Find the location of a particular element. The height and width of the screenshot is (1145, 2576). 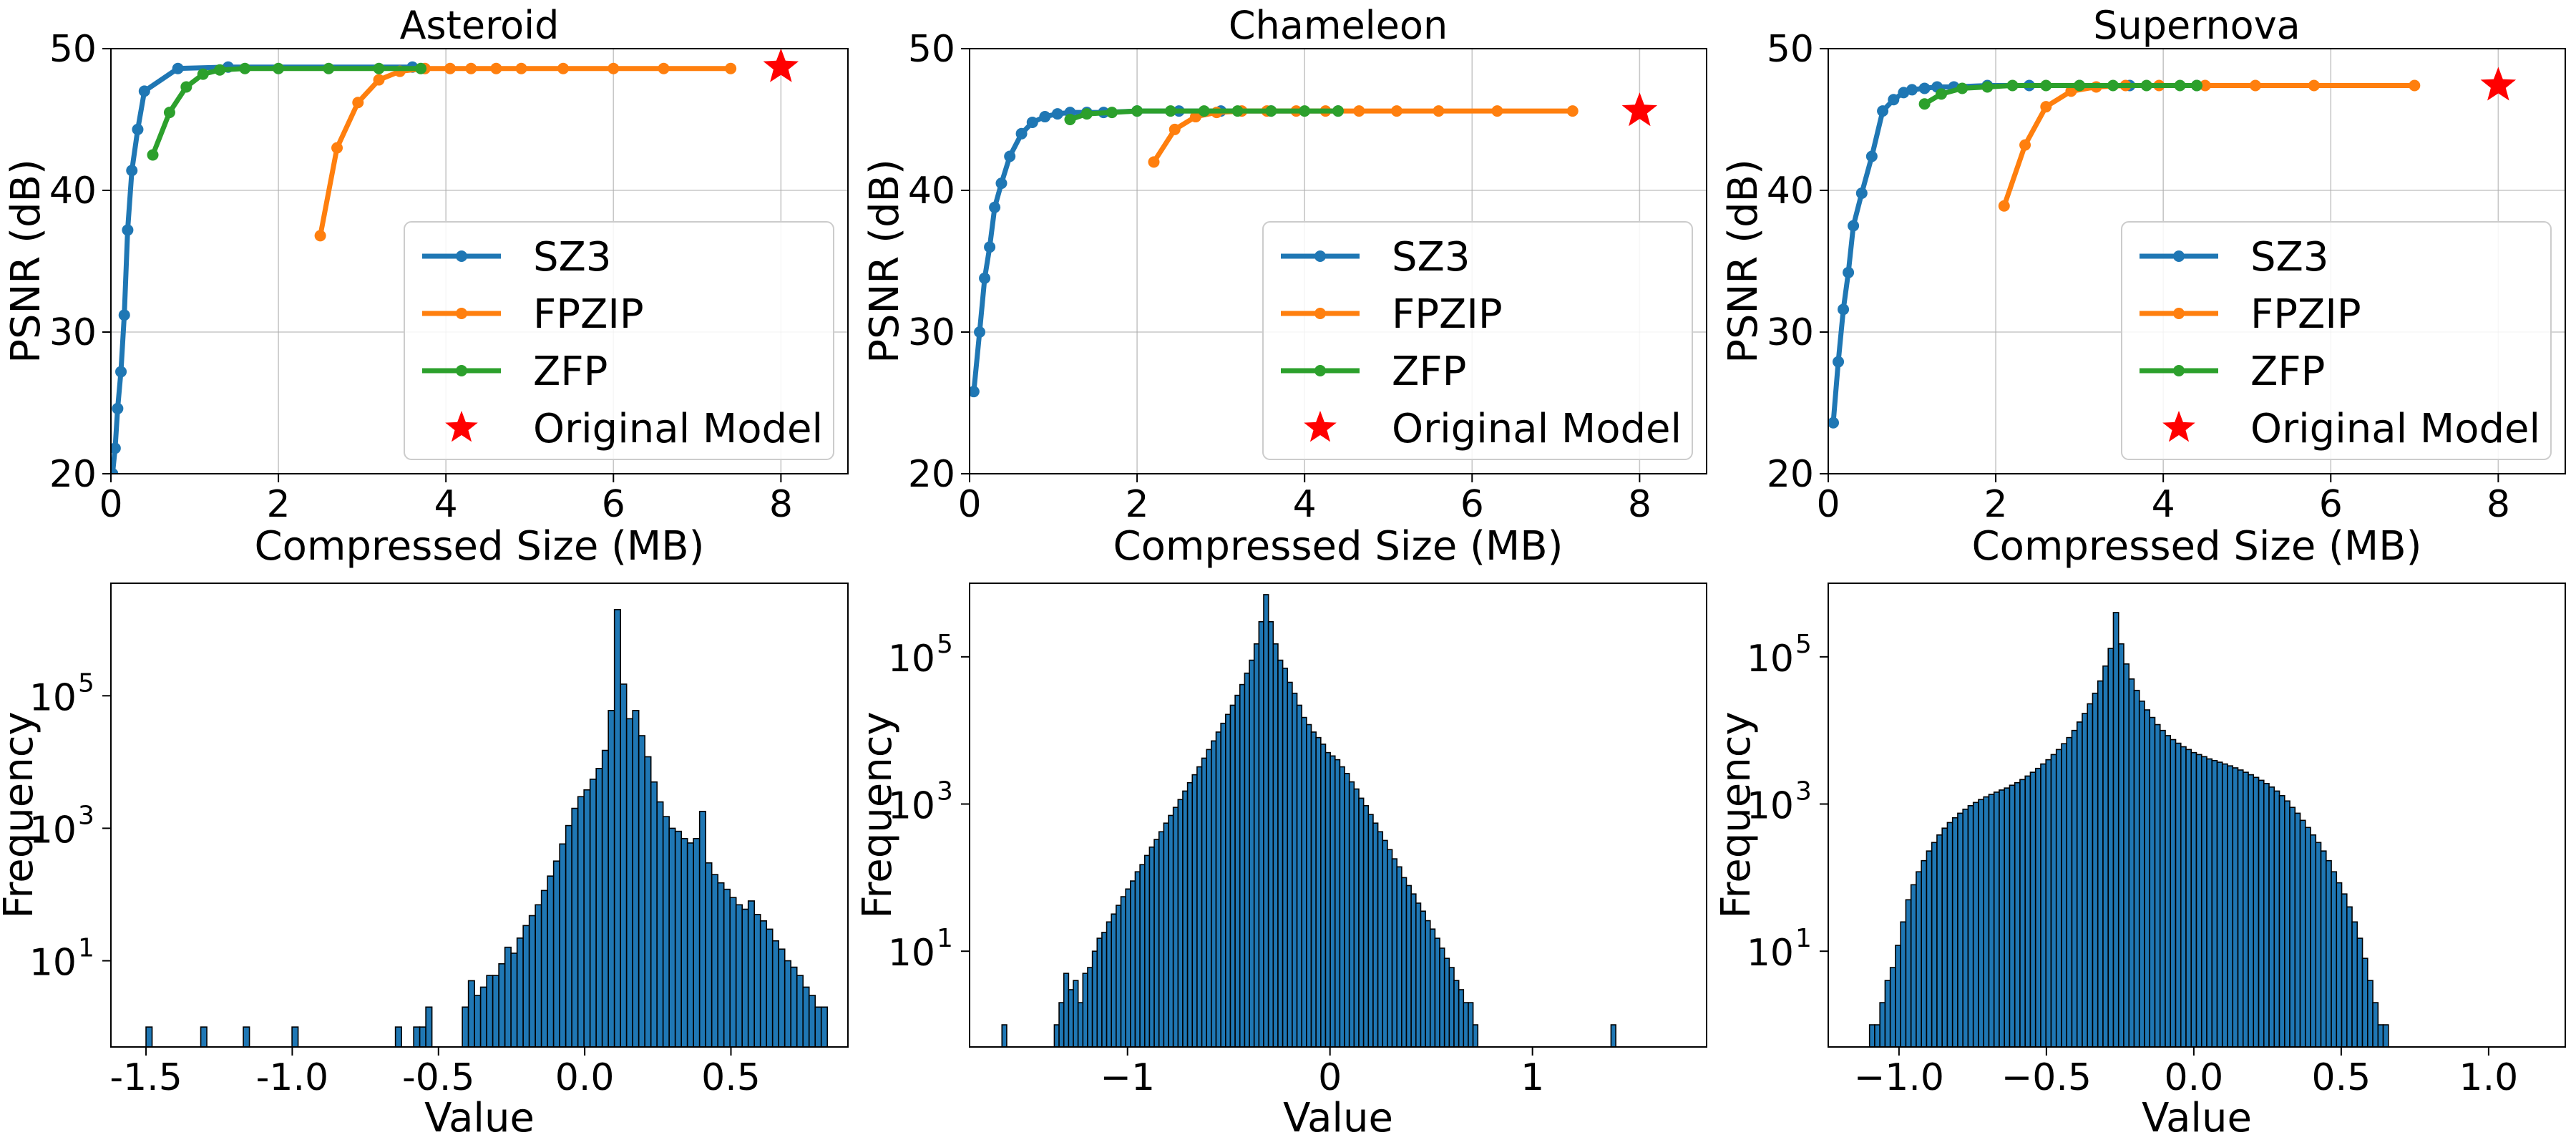

y-tick-label: 40 is located at coordinates (1790, 191).